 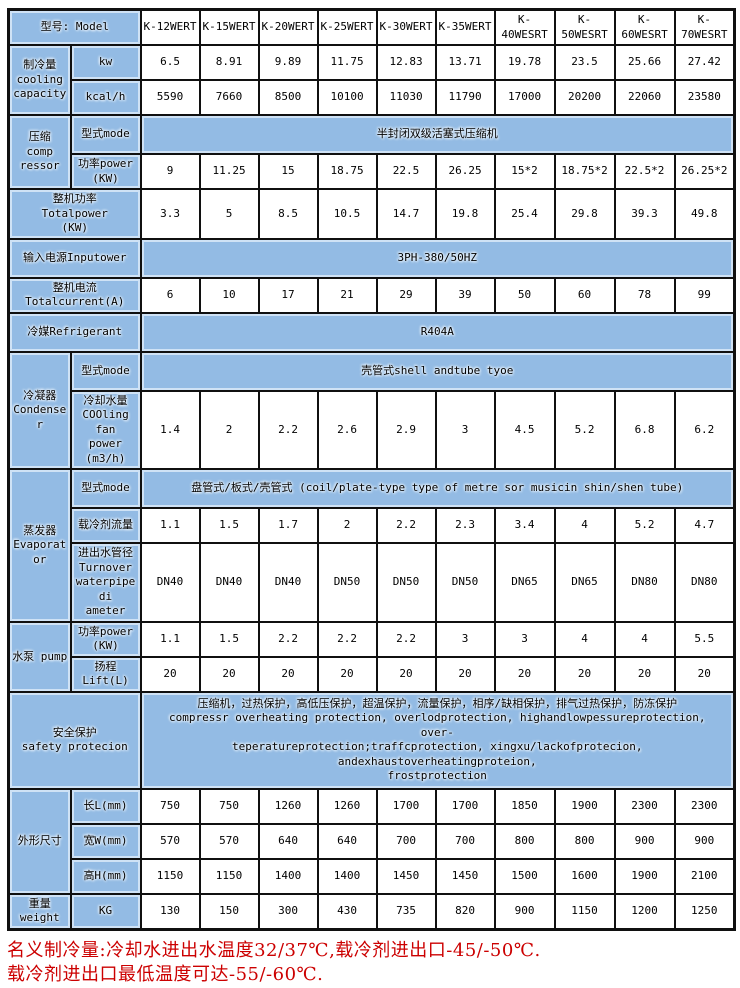 I want to click on spec-row-8: 整机电流Totalcurrent(A) 6 10 17 21 29 39 50 60 78 99, so click(x=371, y=295).